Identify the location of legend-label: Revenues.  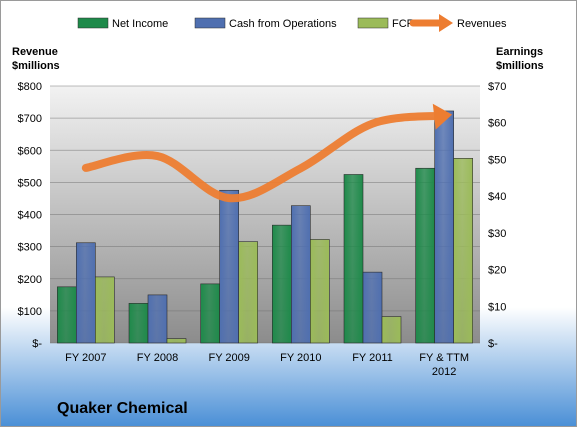
(482, 24).